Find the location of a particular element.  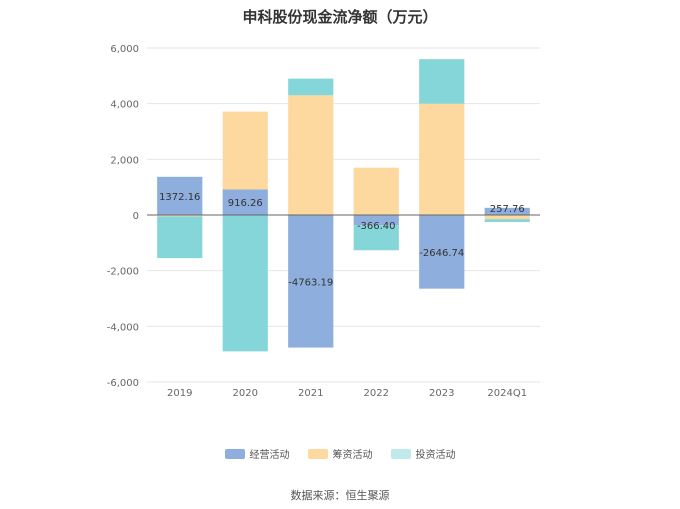

data-label: 916.26 is located at coordinates (245, 203).